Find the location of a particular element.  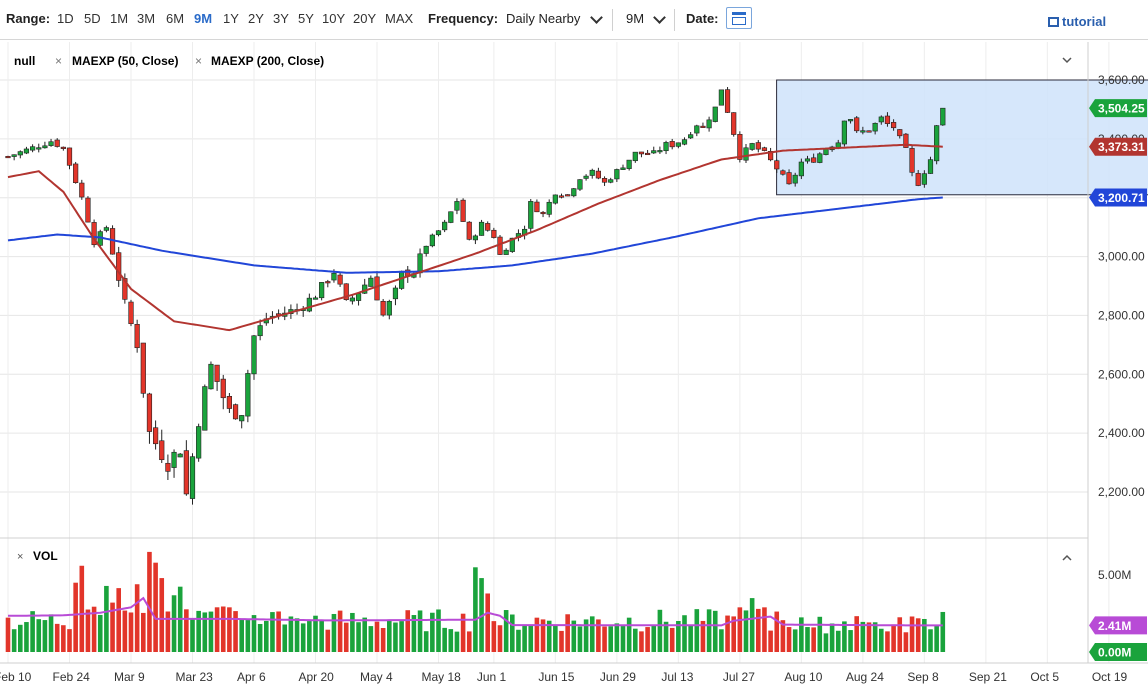

x-tick-label: May 18 is located at coordinates (442, 677).